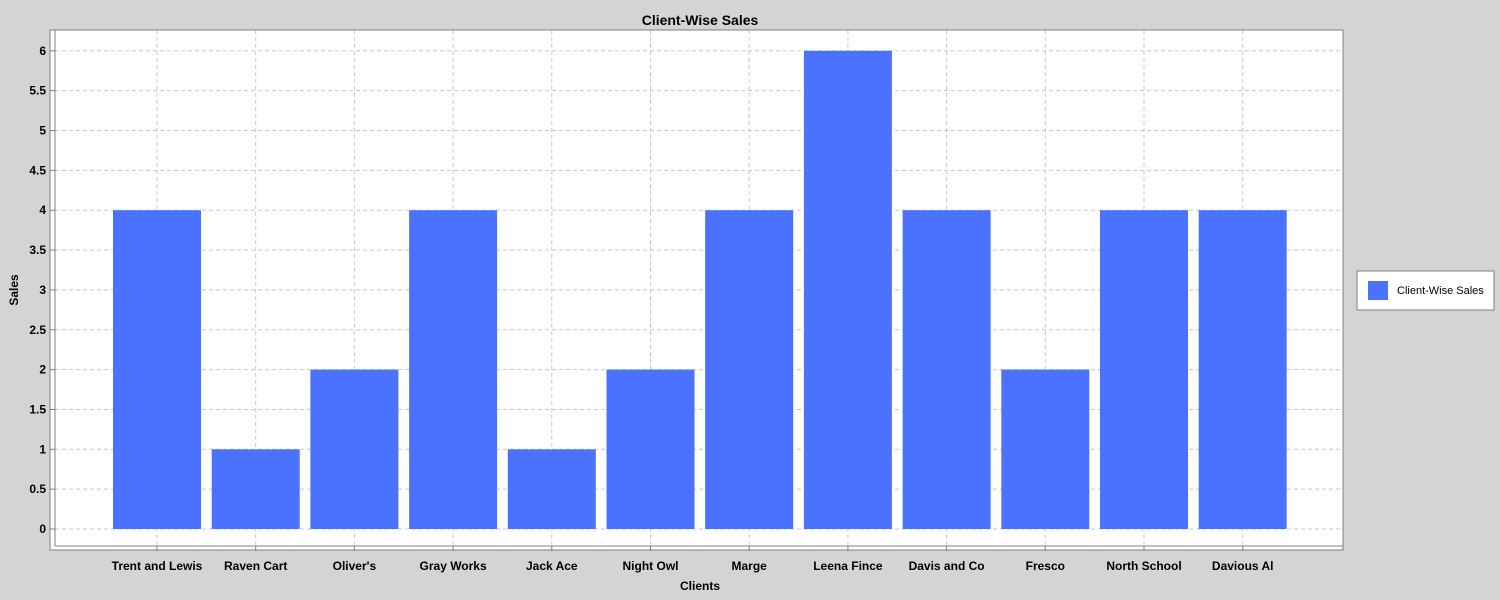  I want to click on x-tick-label: Oliver's, so click(355, 566).